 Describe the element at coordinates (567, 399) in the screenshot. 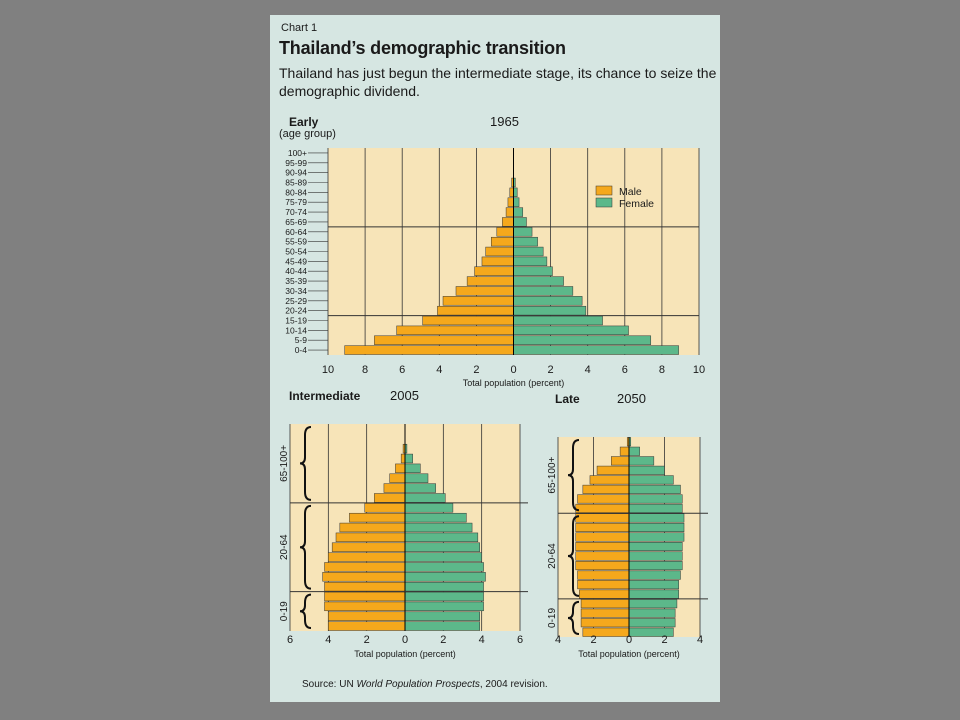

I see `late-stage-label: Late` at that location.